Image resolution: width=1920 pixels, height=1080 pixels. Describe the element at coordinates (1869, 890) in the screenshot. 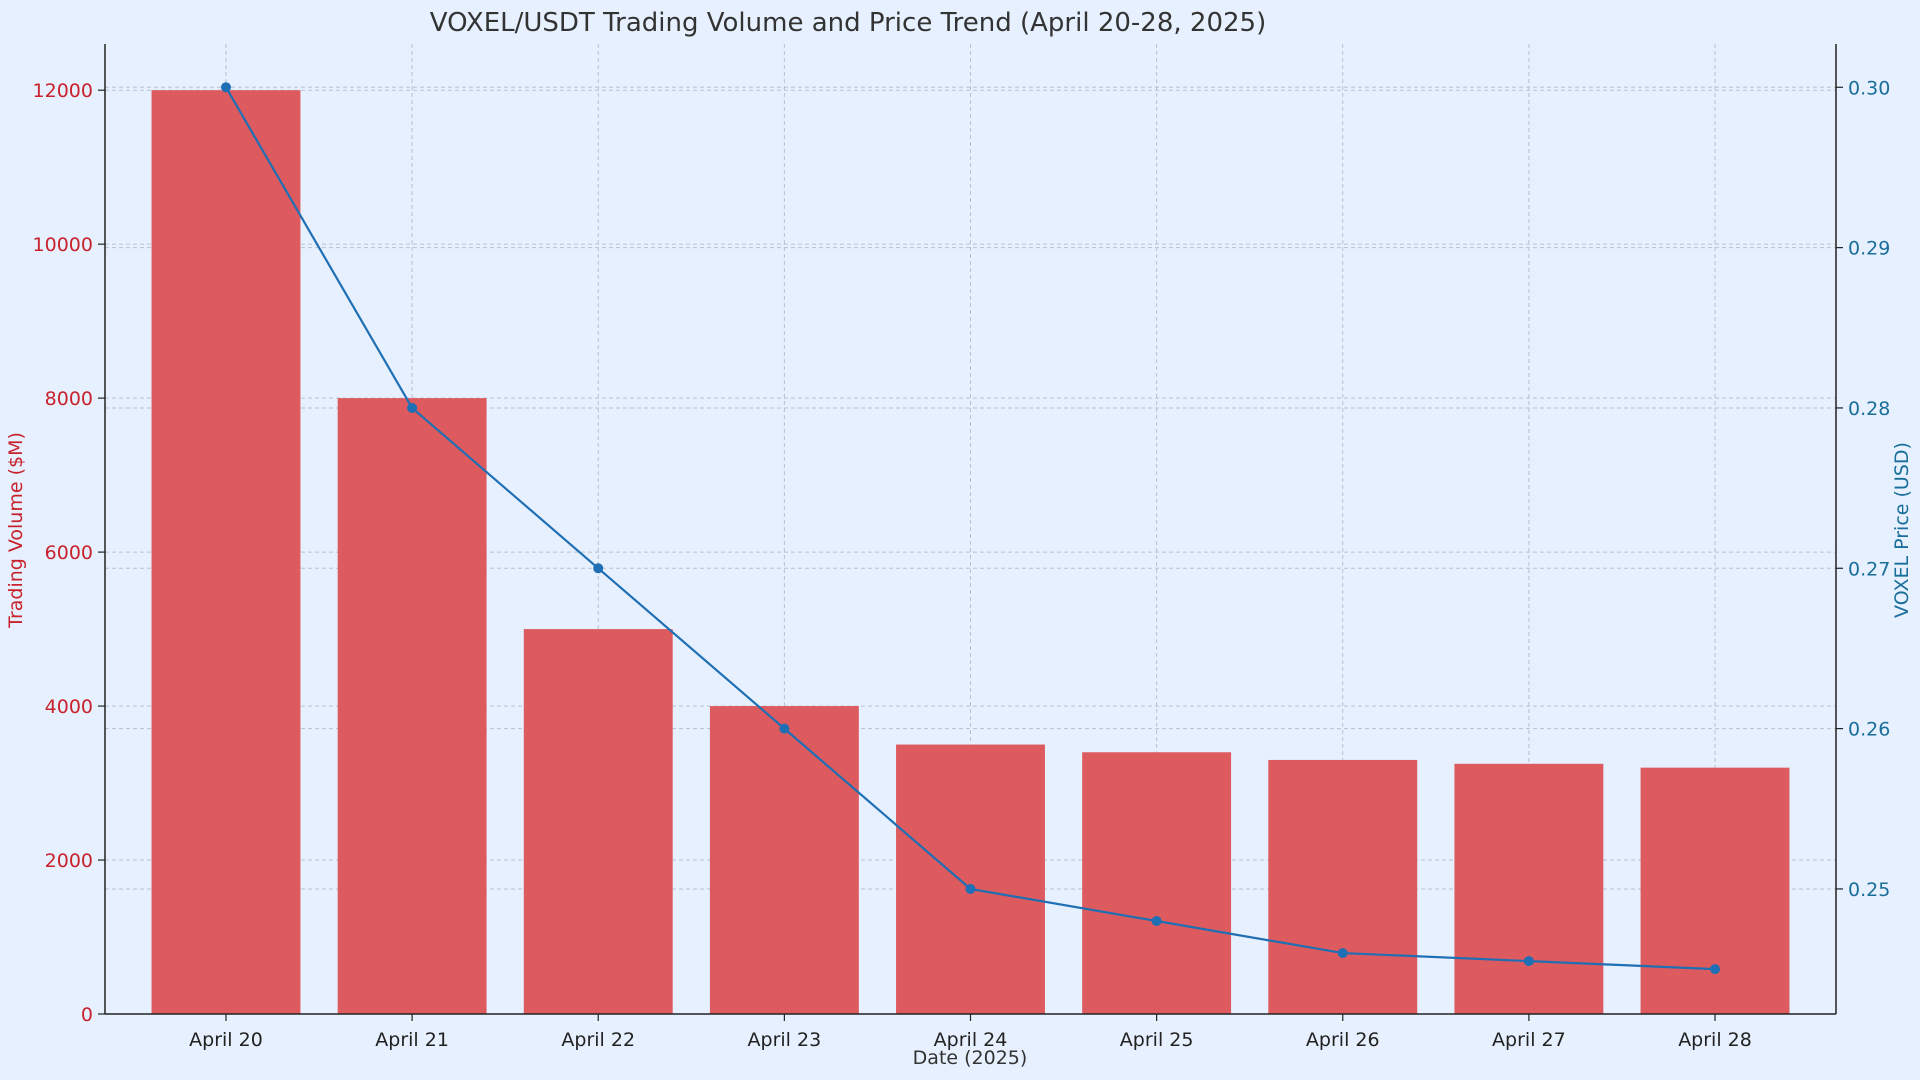

I see `right-tick-label-0: 0.25` at that location.